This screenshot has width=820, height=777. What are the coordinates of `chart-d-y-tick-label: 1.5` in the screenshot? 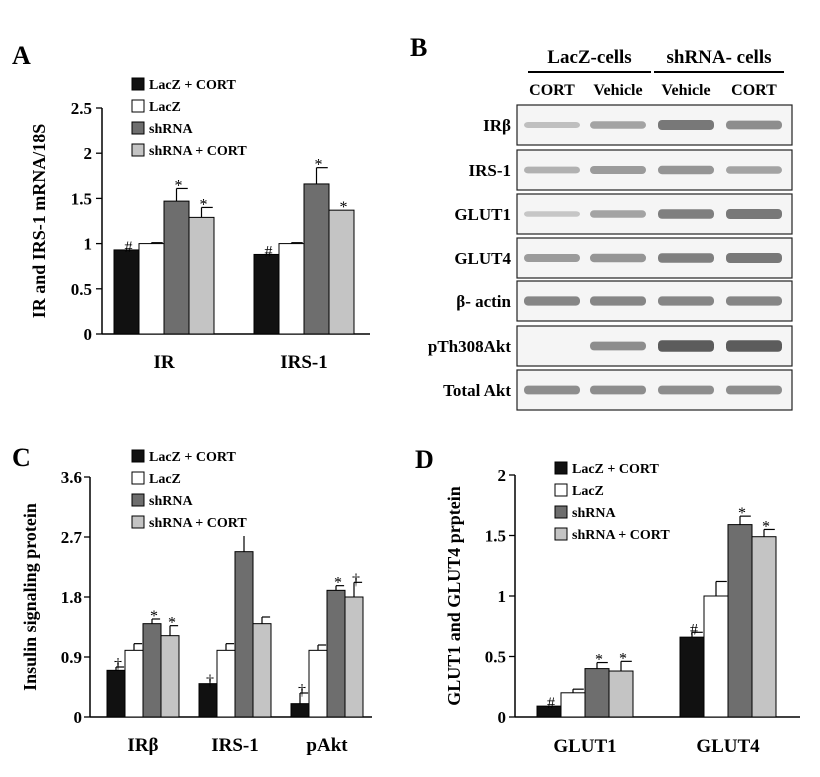 It's located at (495, 536).